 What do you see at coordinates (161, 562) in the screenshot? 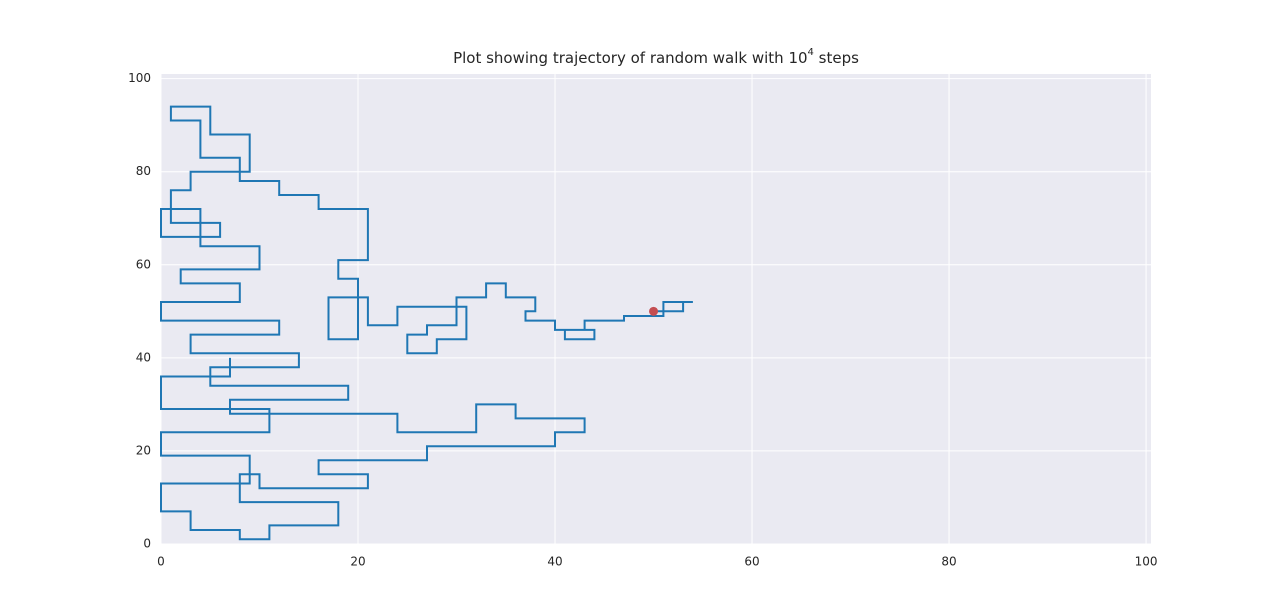
I see `x-tick-label: 0` at bounding box center [161, 562].